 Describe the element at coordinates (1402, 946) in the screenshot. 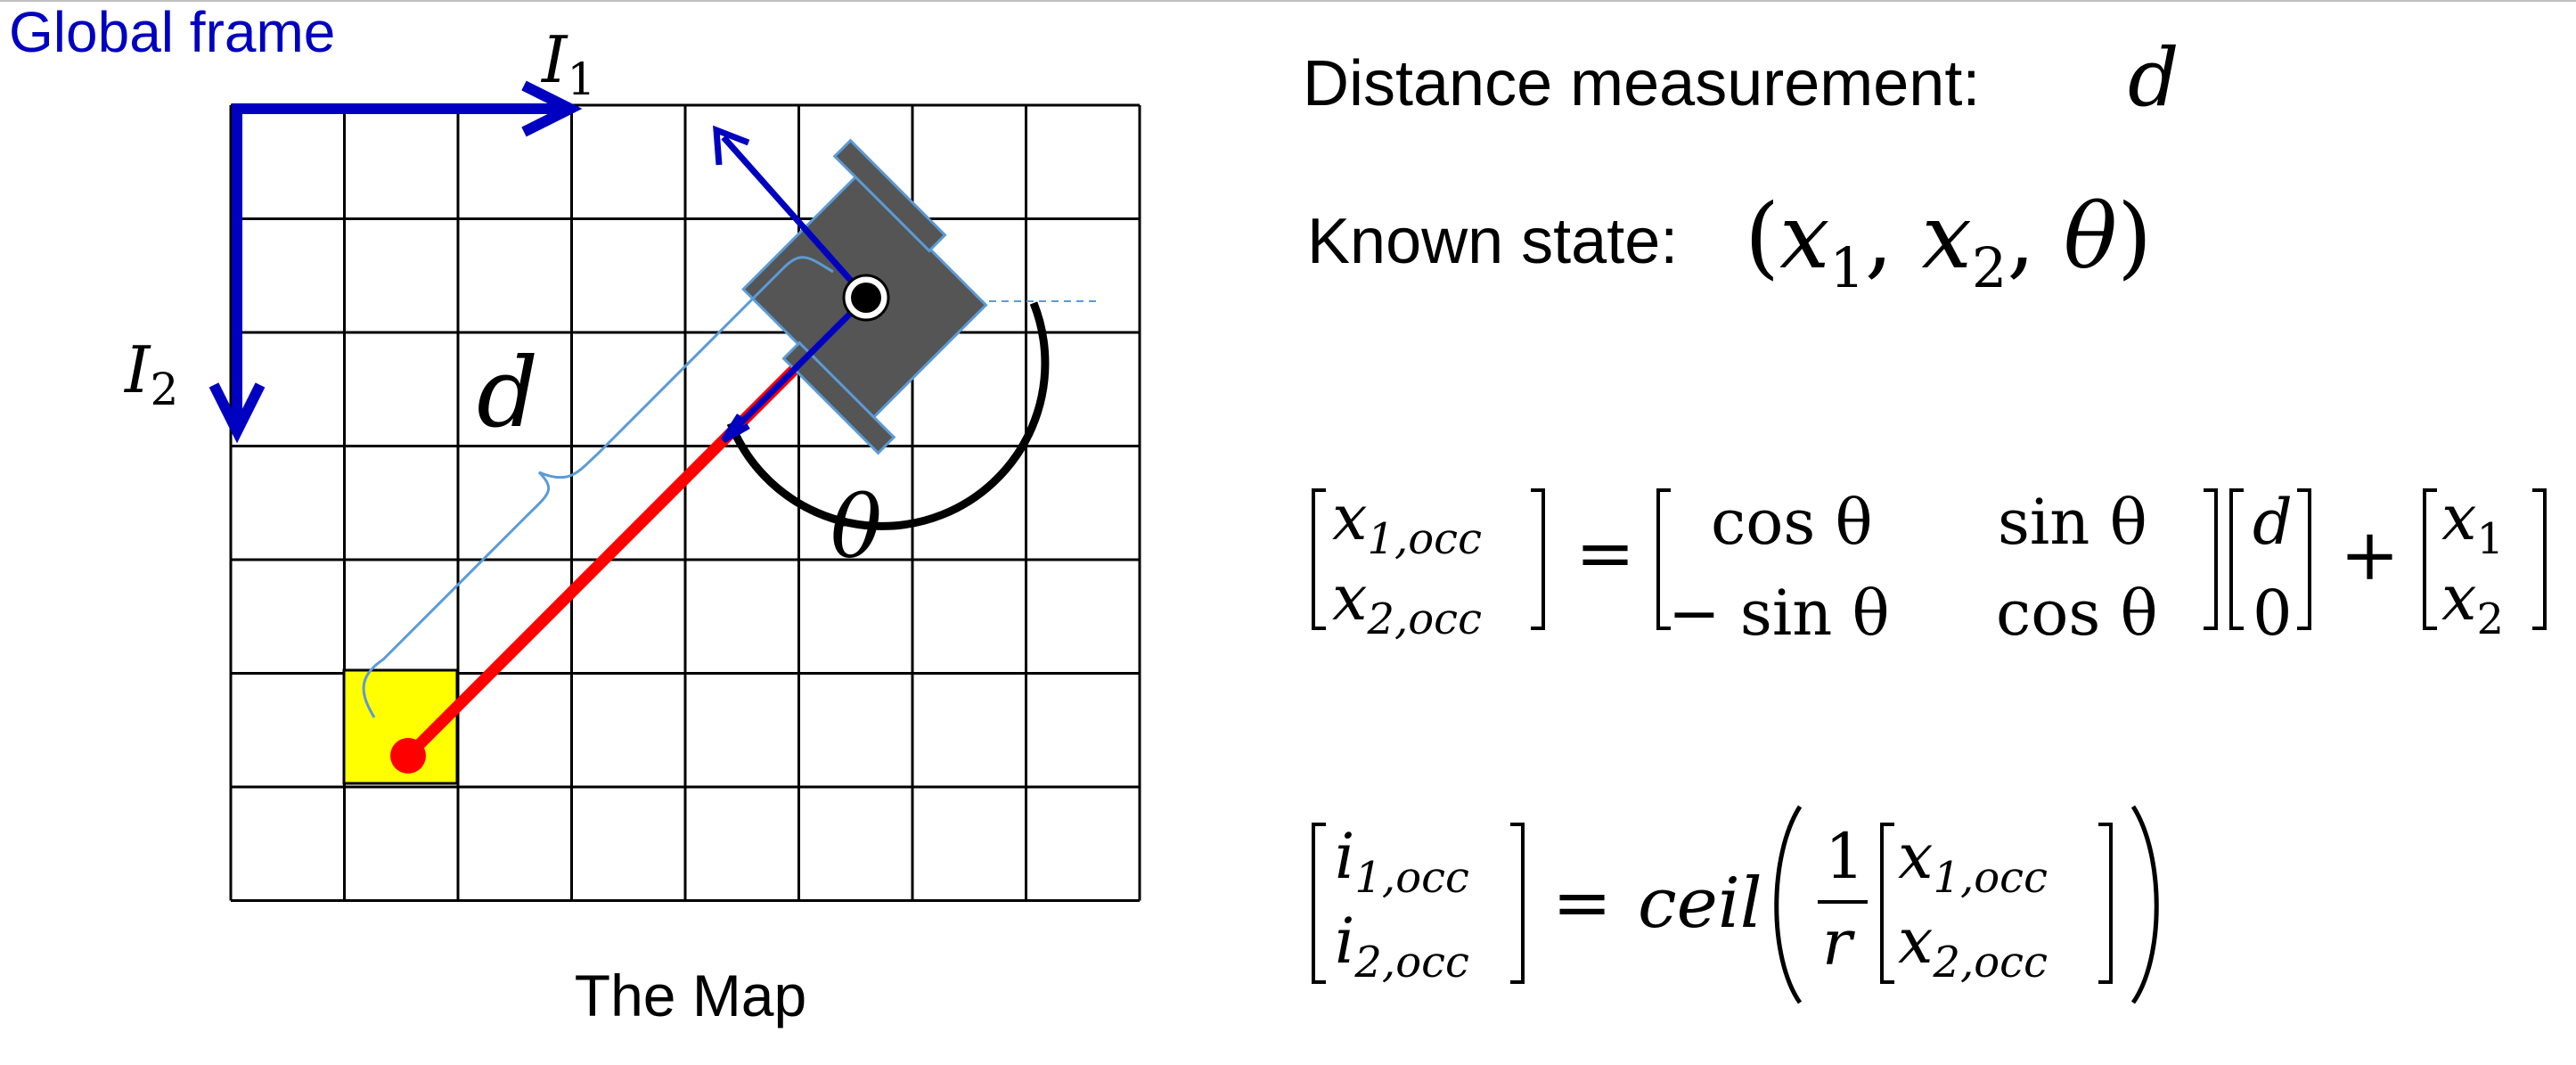

I see `eq2-lhs-bottom: i2,occ` at that location.